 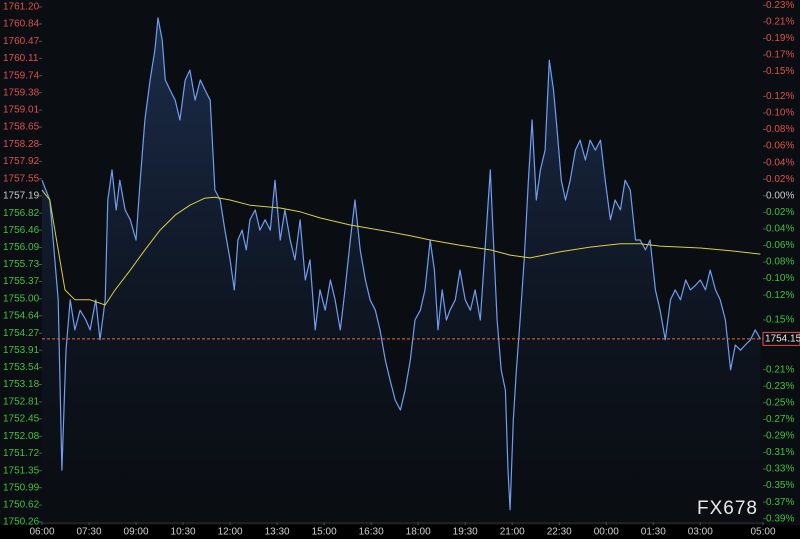 What do you see at coordinates (21, 110) in the screenshot?
I see `y-tick-label: 1759.01` at bounding box center [21, 110].